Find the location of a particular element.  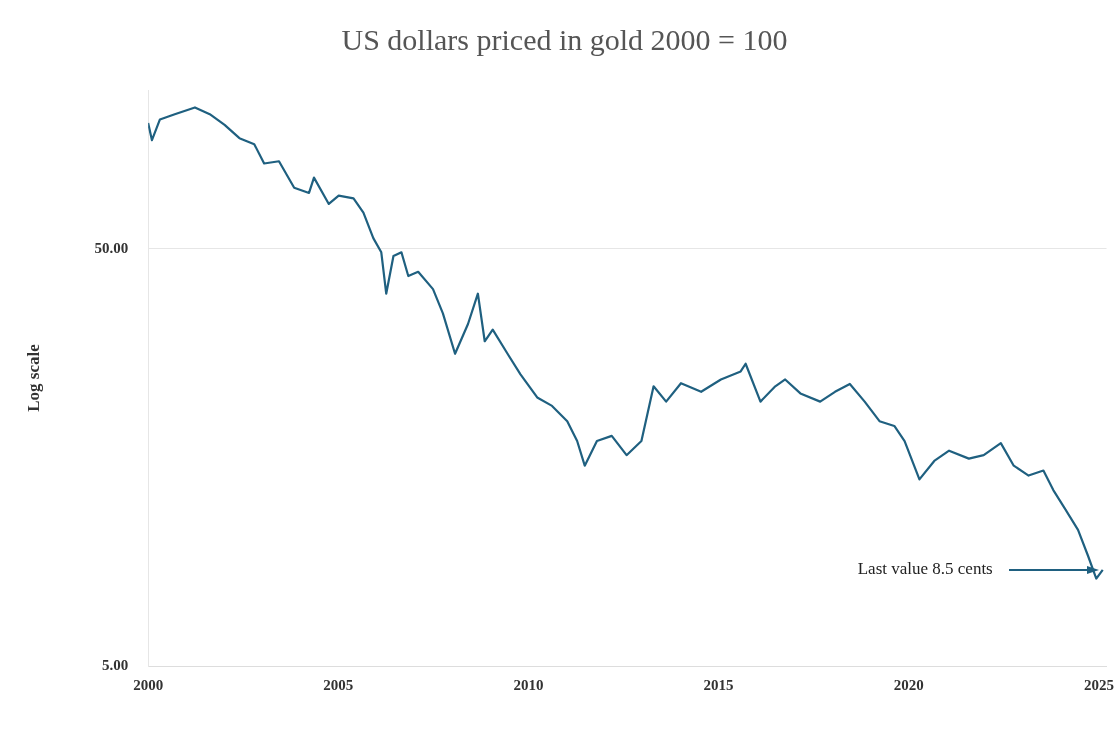

x-tick-label: 2015 is located at coordinates (718, 684).